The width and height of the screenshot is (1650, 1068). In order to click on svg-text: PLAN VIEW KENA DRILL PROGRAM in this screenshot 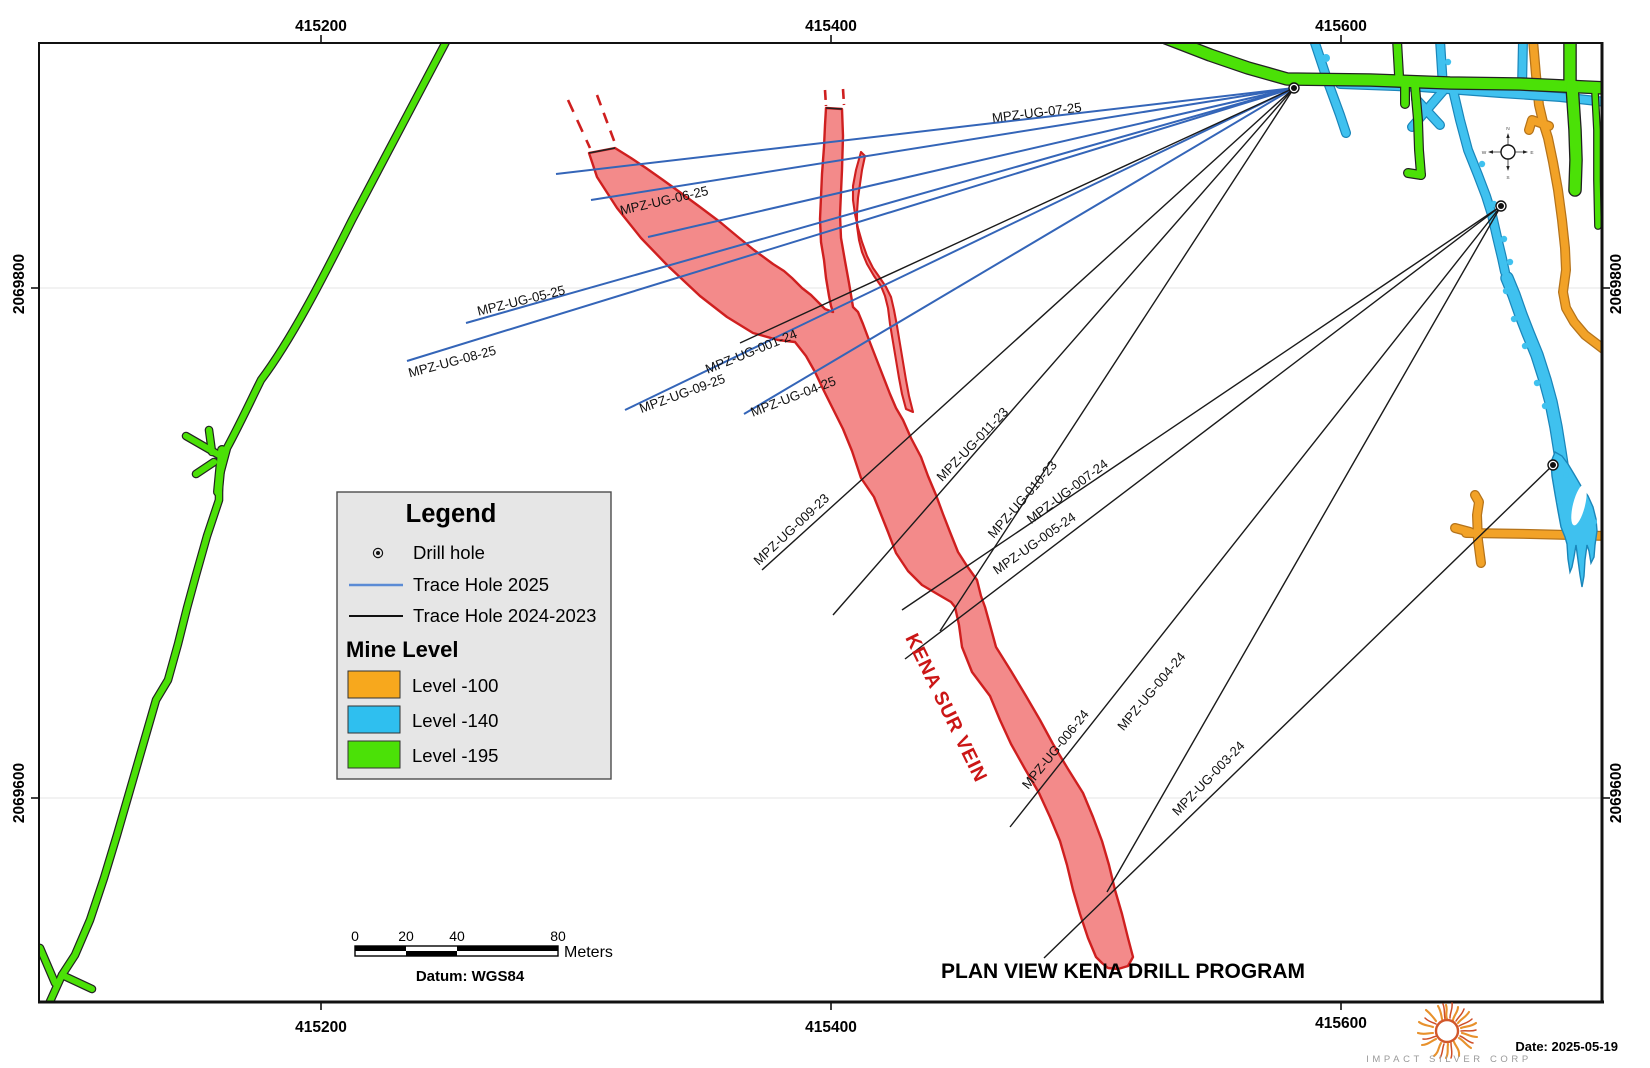, I will do `click(1123, 971)`.